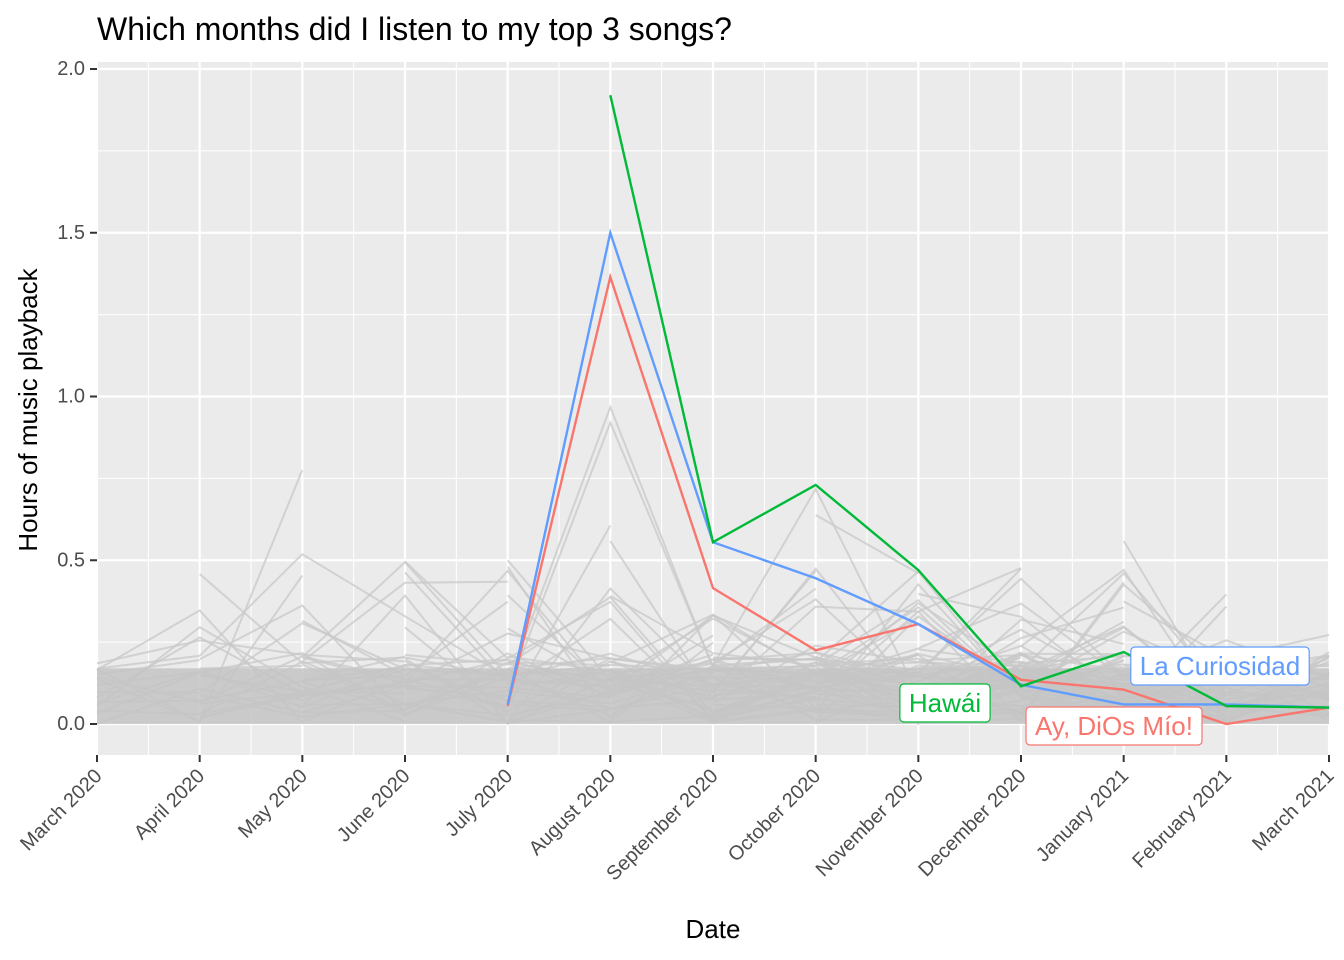 This screenshot has height=960, width=1344. Describe the element at coordinates (972, 823) in the screenshot. I see `x-tick-label: December 2020` at that location.